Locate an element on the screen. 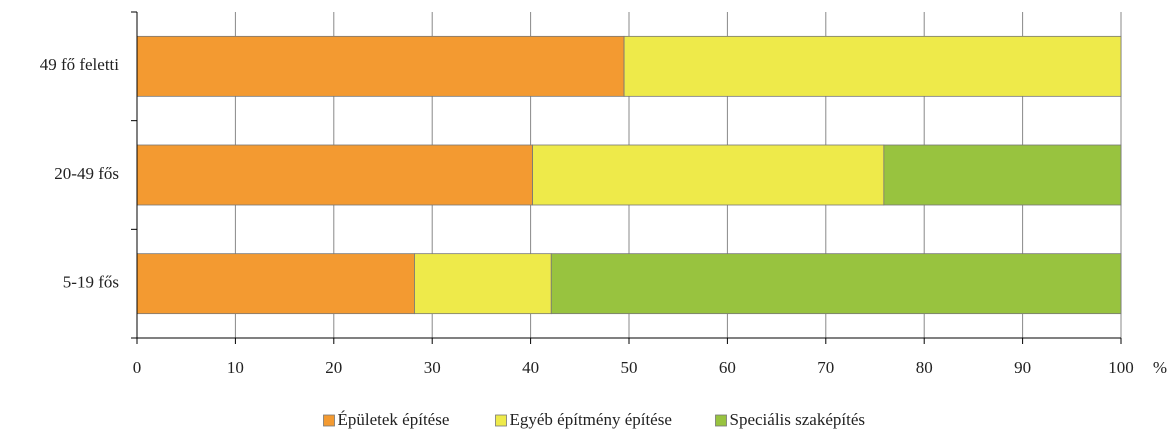 The height and width of the screenshot is (432, 1171). x-tick-label: 100 is located at coordinates (1121, 367).